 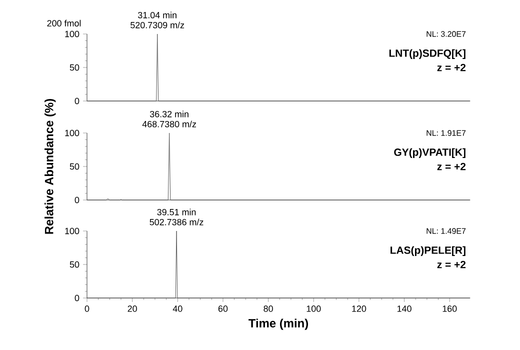 I want to click on x-tick-label: 20, so click(x=132, y=309).